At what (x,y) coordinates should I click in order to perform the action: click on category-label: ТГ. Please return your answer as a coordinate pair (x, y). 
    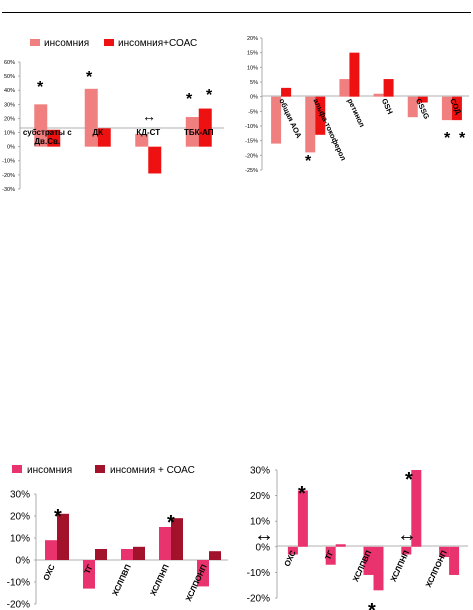
    Looking at the image, I should click on (89, 569).